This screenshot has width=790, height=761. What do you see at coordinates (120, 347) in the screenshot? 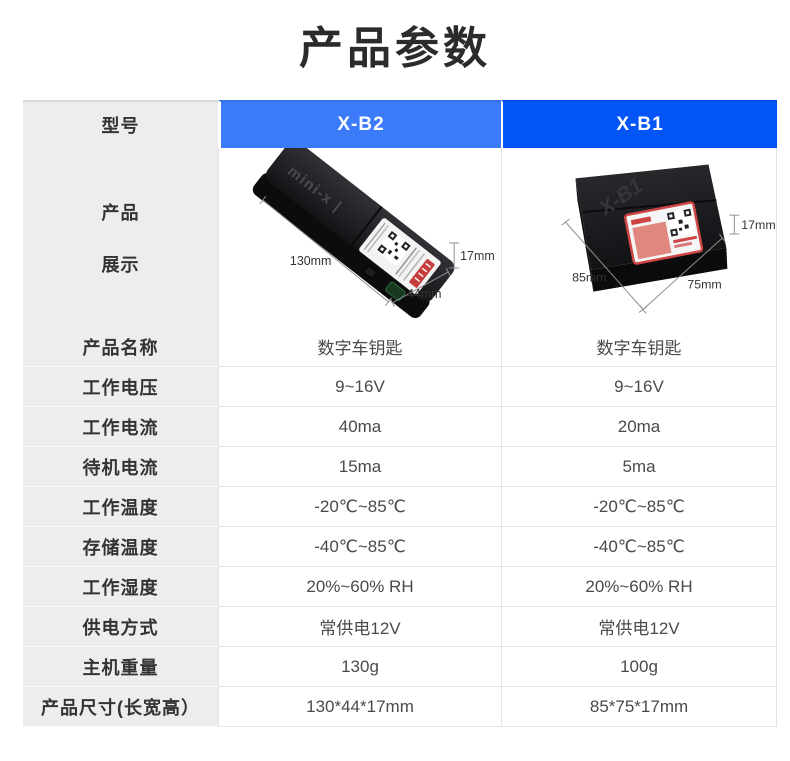
I see `row-label: 产品名称` at bounding box center [120, 347].